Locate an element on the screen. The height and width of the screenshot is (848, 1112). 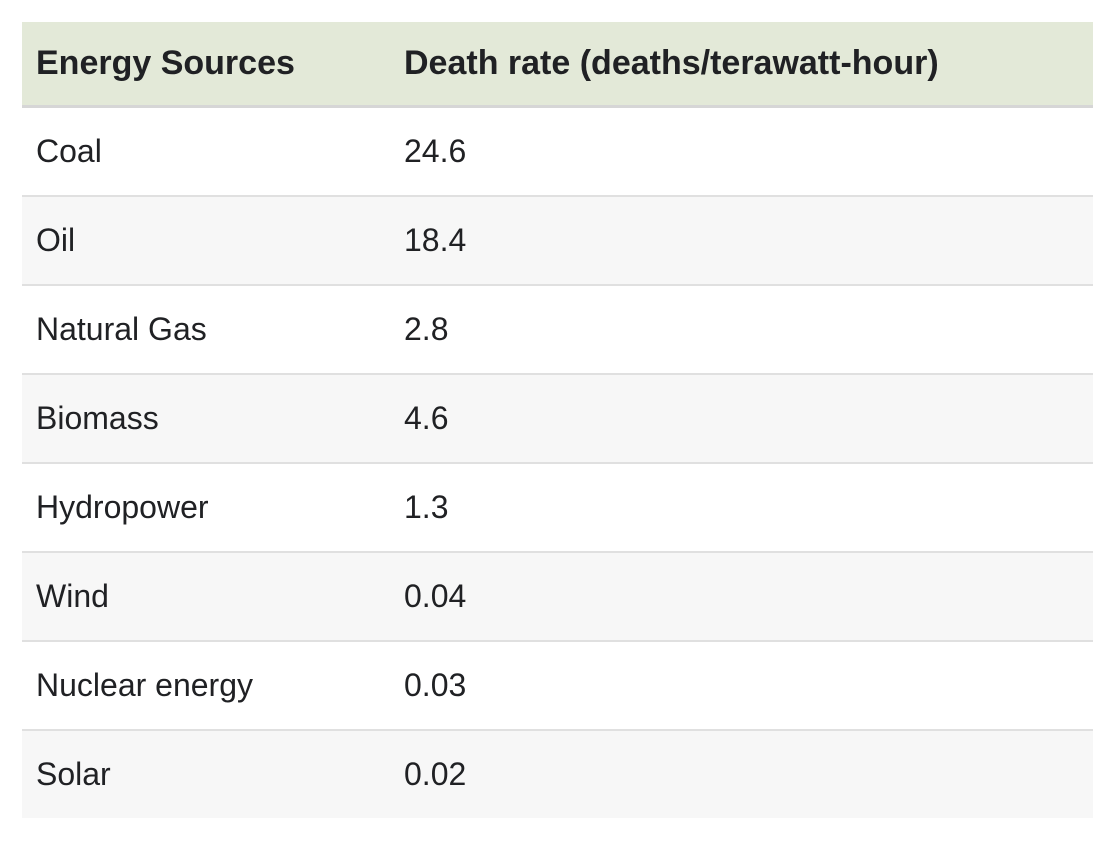
death-rate-cell: 2.8 is located at coordinates (741, 329).